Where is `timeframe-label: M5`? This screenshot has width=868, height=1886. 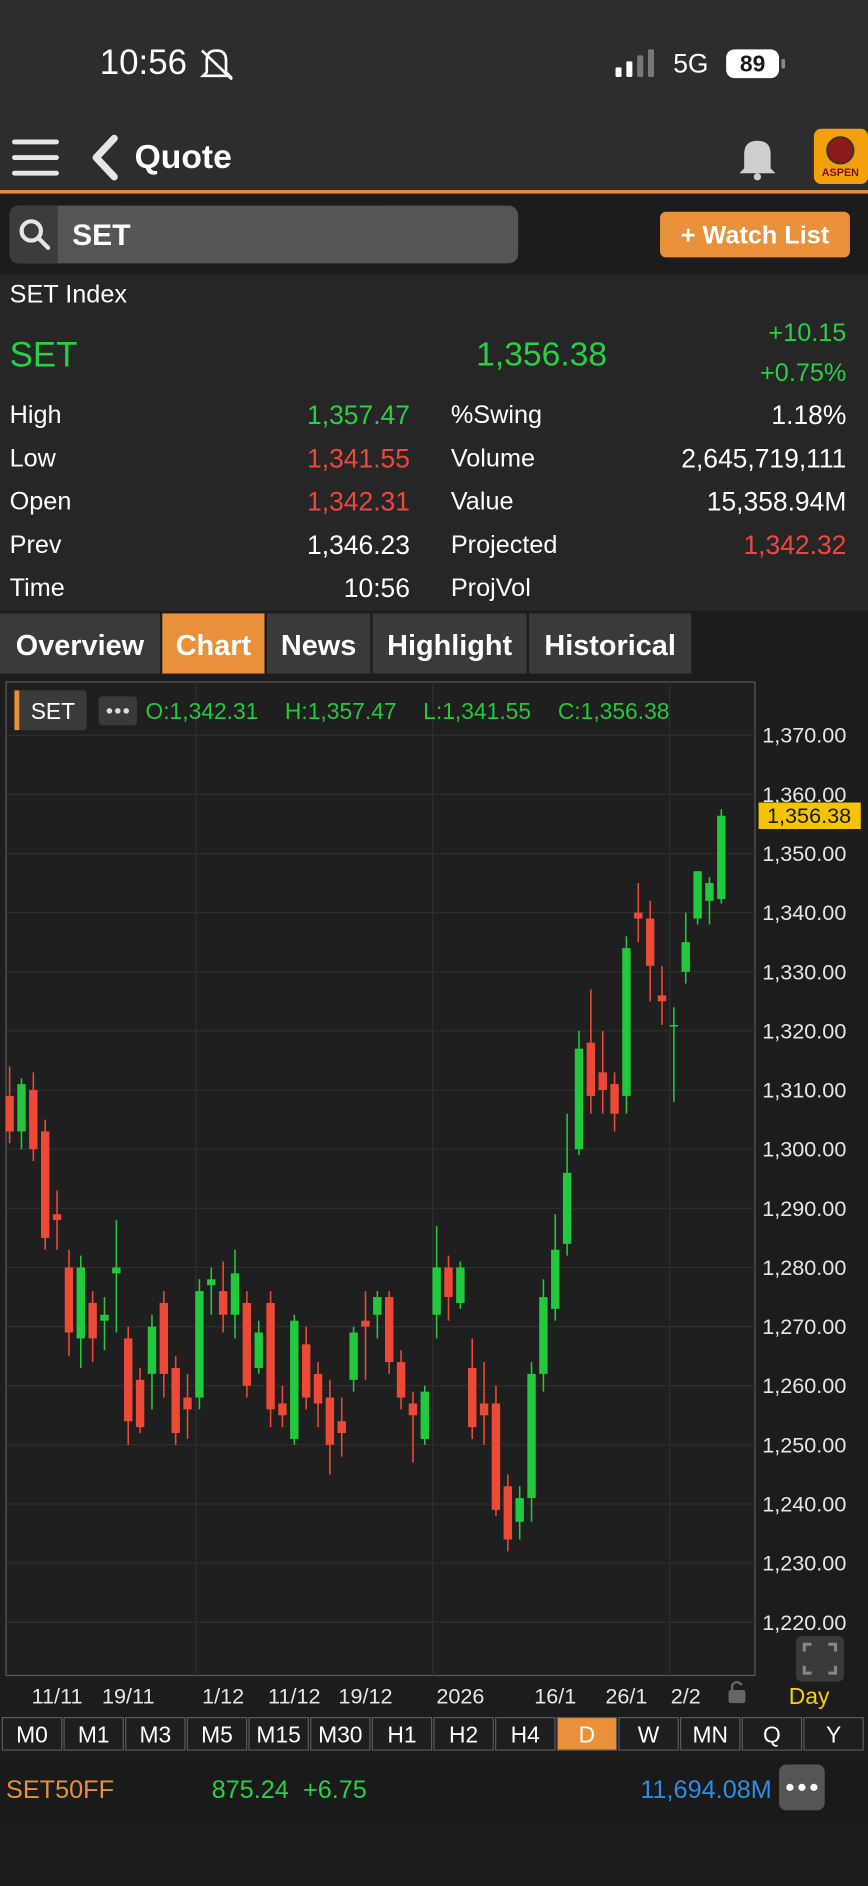
timeframe-label: M5 is located at coordinates (217, 1734).